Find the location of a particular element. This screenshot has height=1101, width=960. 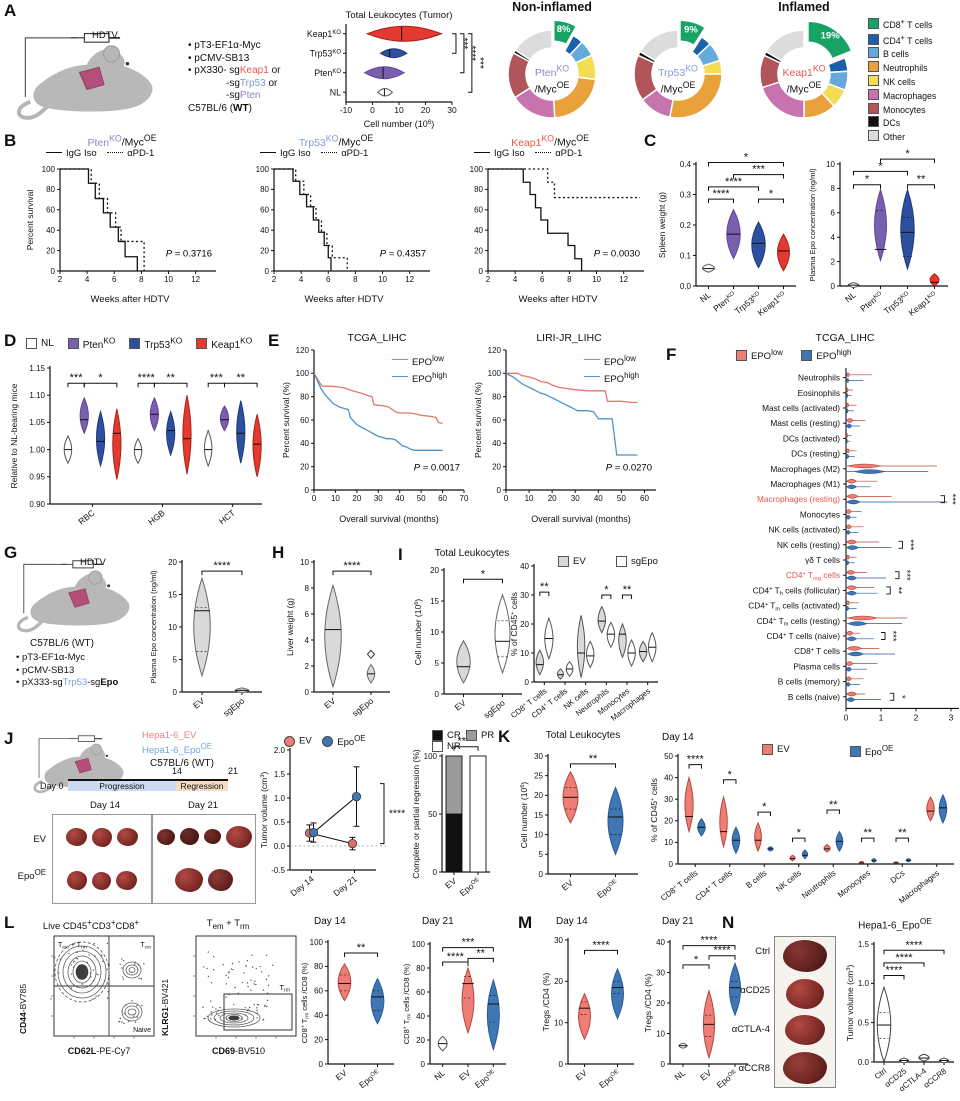

svg-text: 4 is located at coordinates (307, 640).